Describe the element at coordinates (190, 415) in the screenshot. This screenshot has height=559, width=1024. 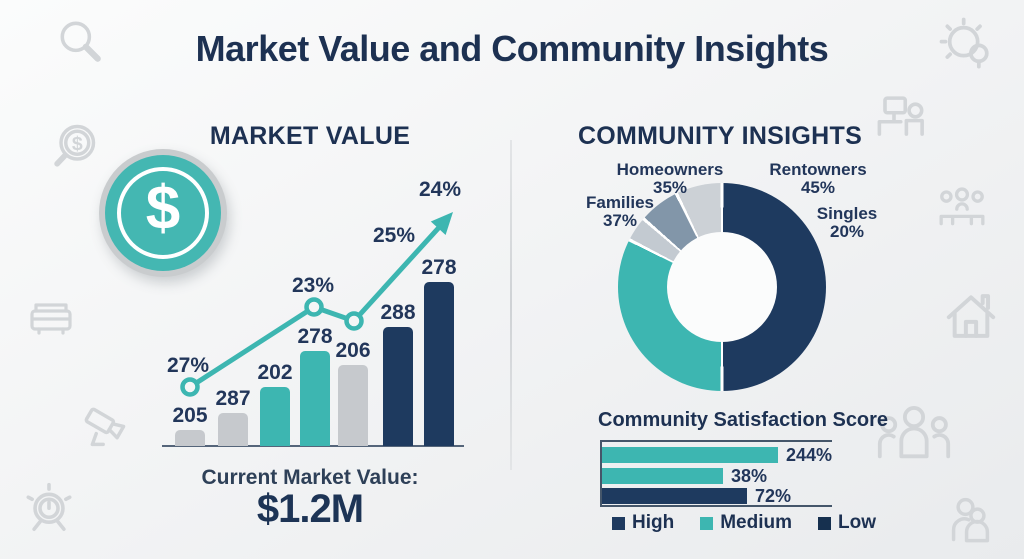
I see `market-bar-value: 205` at that location.